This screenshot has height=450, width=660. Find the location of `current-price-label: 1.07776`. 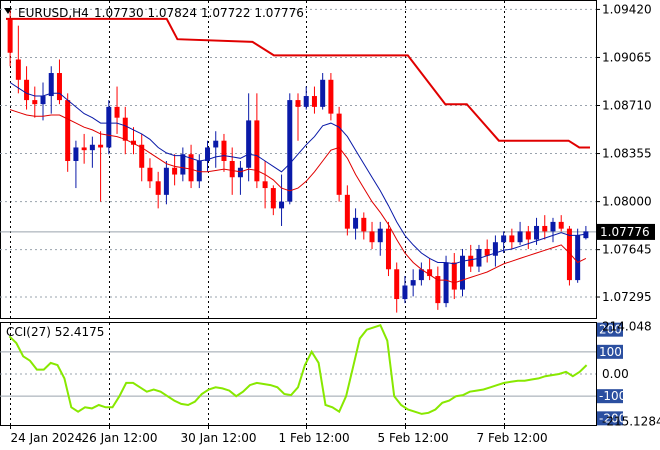

current-price-label: 1.07776 is located at coordinates (625, 232).